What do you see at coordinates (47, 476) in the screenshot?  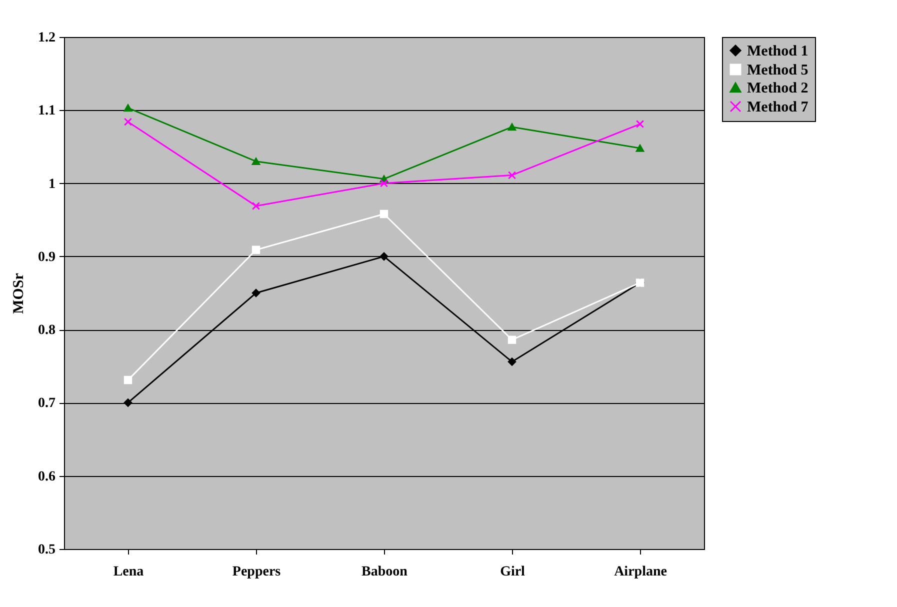 I see `y-tick-label: 0.6` at bounding box center [47, 476].